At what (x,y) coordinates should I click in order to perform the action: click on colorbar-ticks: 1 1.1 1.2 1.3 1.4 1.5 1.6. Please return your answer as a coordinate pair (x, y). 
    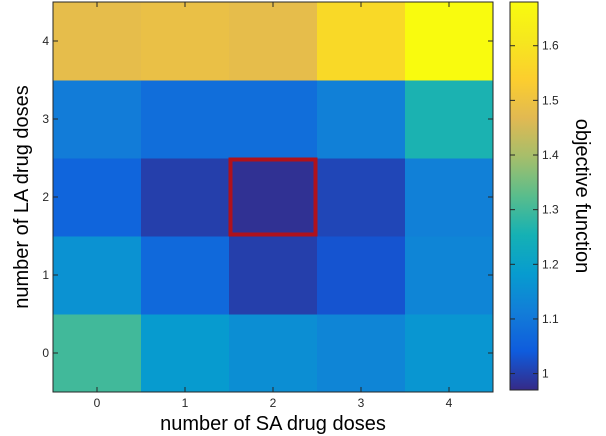
    Looking at the image, I should click on (534, 210).